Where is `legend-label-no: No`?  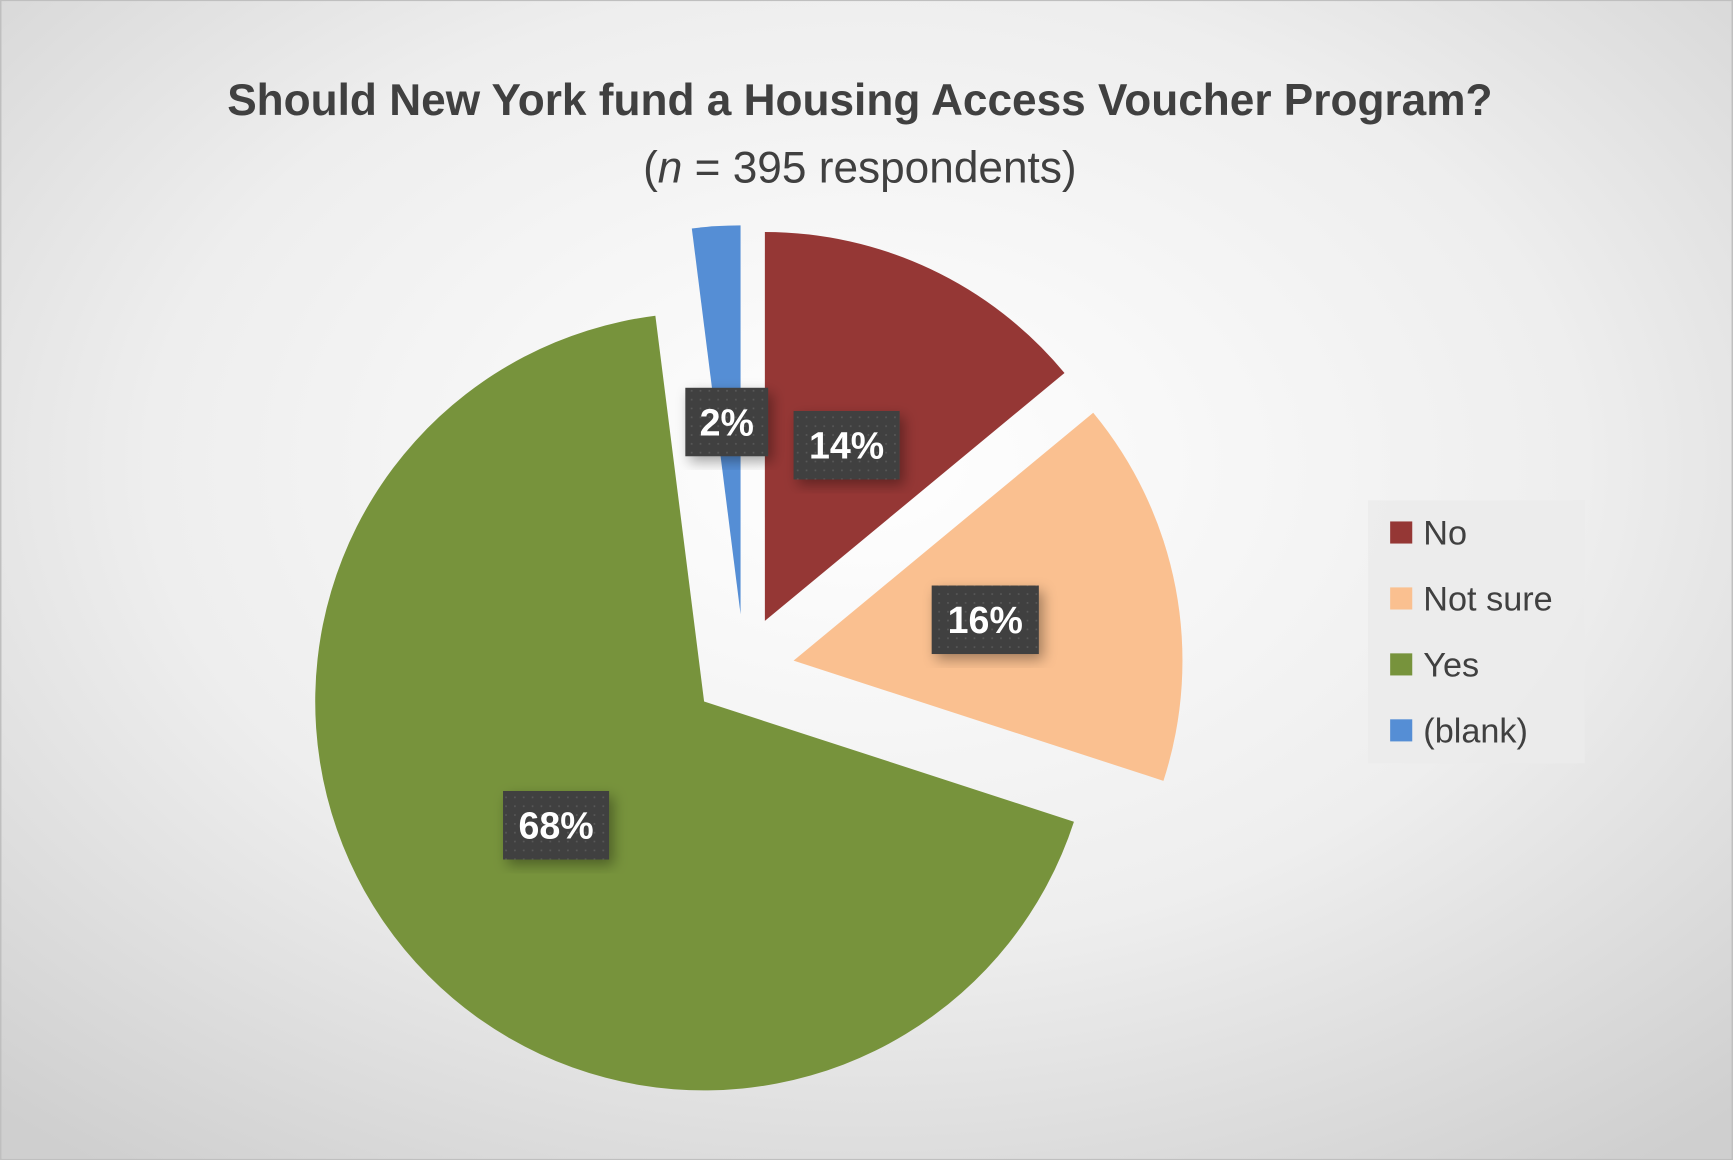
legend-label-no: No is located at coordinates (1445, 534).